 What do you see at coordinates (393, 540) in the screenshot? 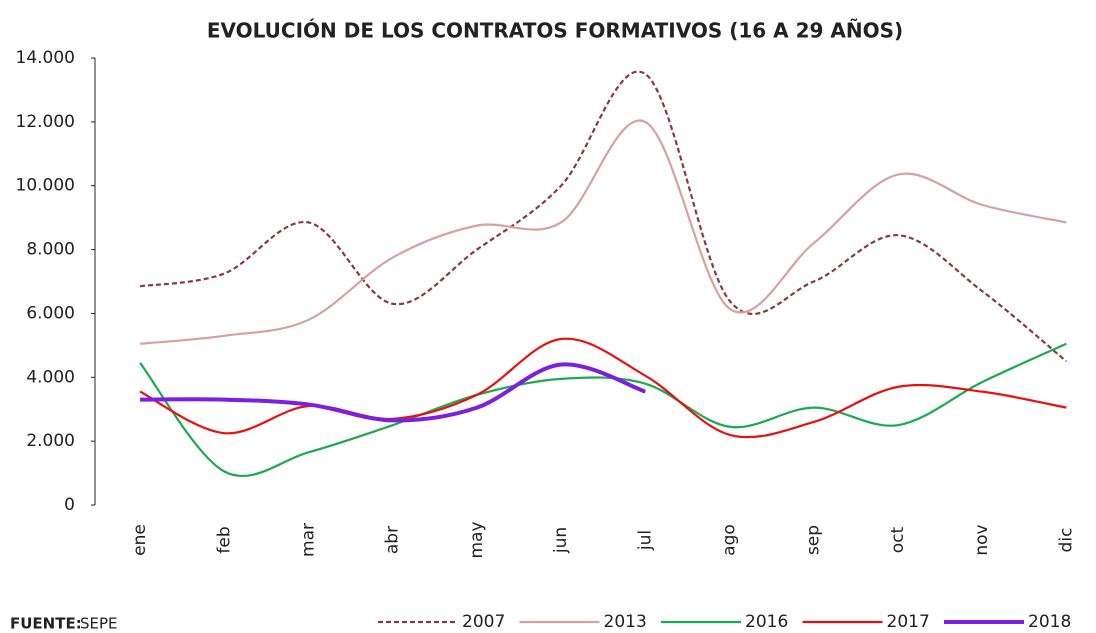
I see `x-tick-label: abr` at bounding box center [393, 540].